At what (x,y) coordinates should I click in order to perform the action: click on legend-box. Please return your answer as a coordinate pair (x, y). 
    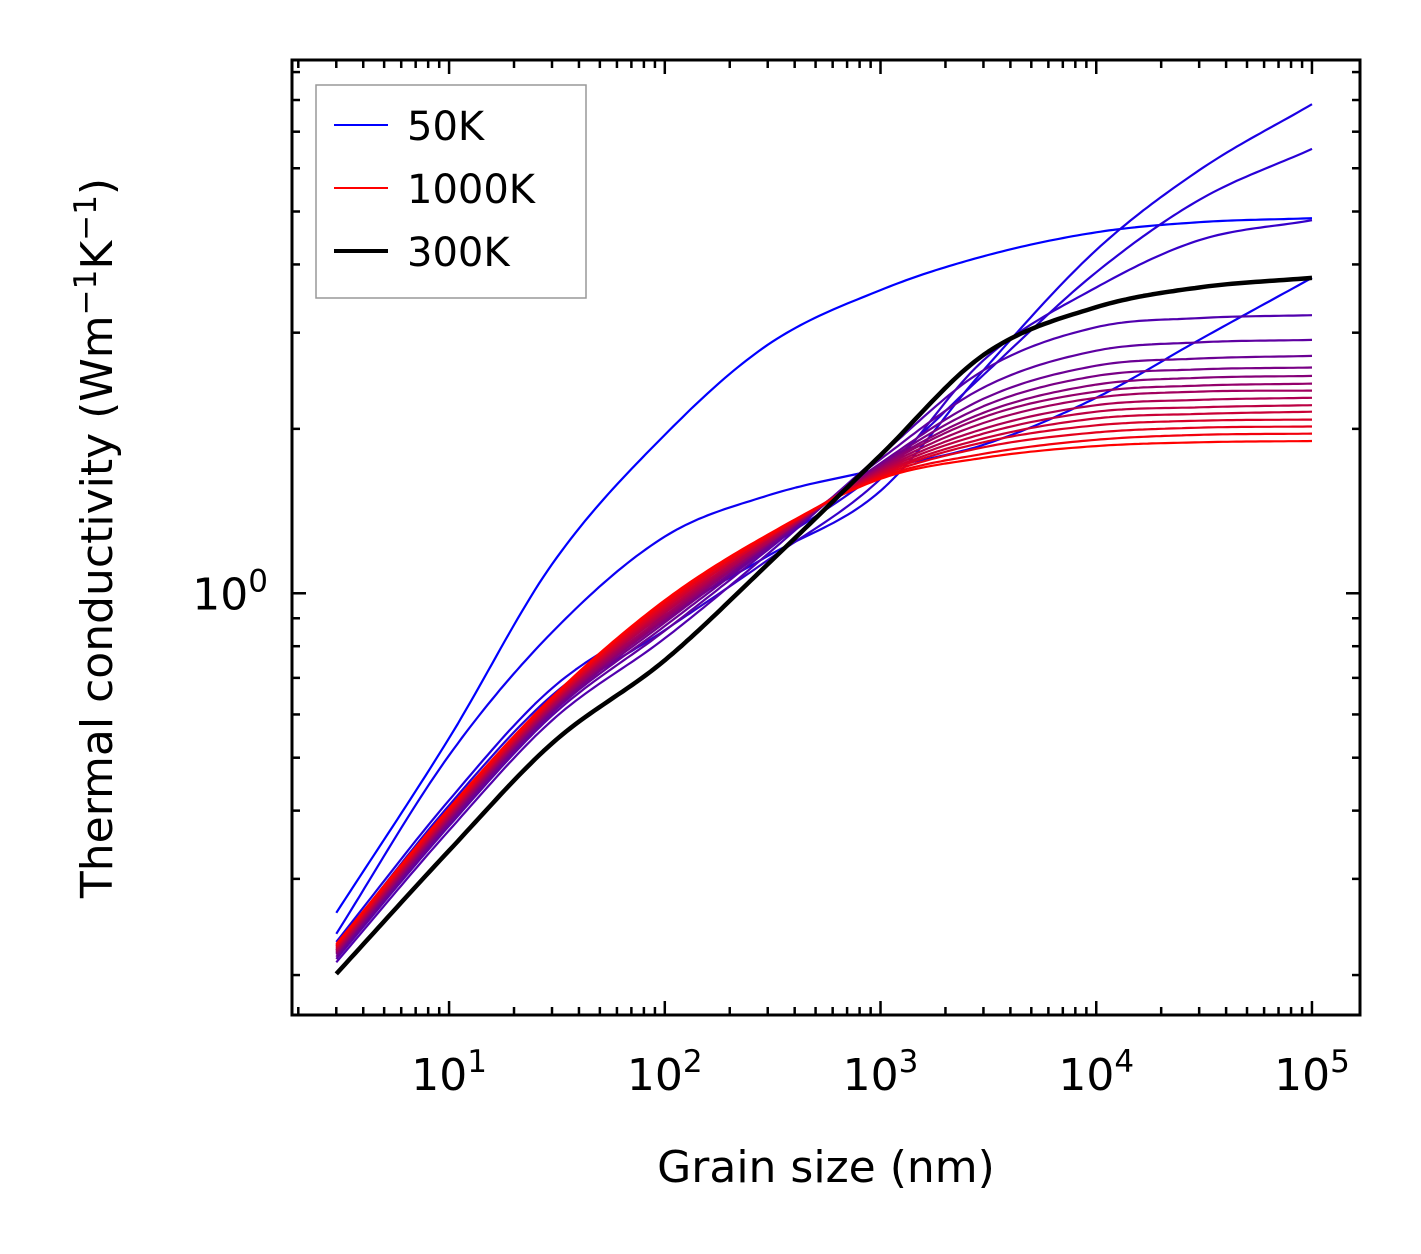
    Looking at the image, I should click on (451, 191).